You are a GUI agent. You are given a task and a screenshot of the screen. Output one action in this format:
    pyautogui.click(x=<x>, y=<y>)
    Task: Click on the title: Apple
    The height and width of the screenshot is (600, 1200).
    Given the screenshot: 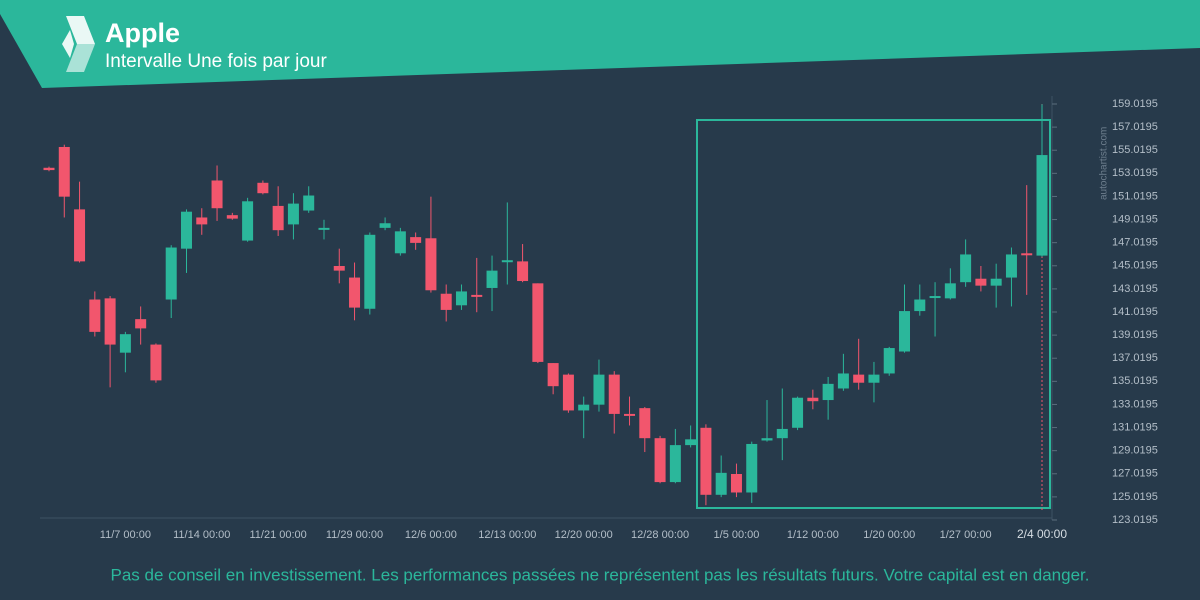 What is the action you would take?
    pyautogui.click(x=142, y=33)
    